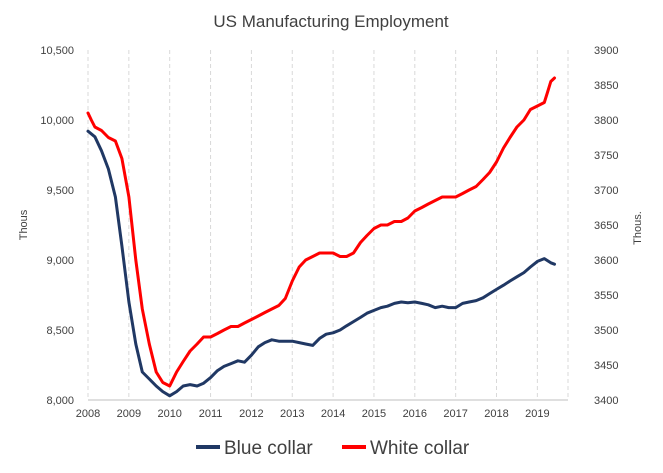 This screenshot has width=663, height=473. Describe the element at coordinates (211, 414) in the screenshot. I see `x-tick-2011: 2011` at that location.